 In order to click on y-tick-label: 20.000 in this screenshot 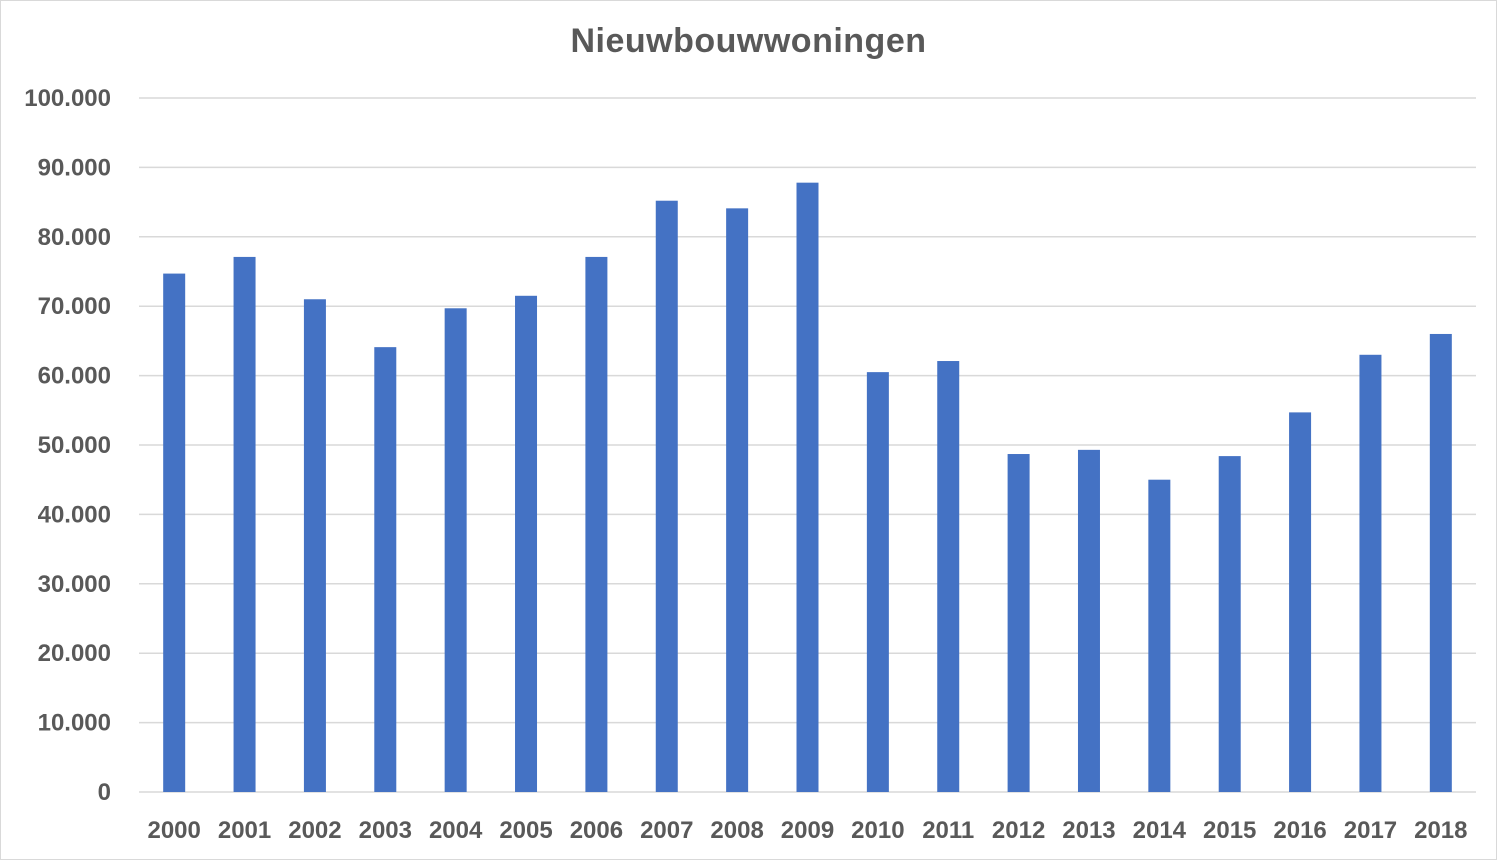, I will do `click(74, 653)`.